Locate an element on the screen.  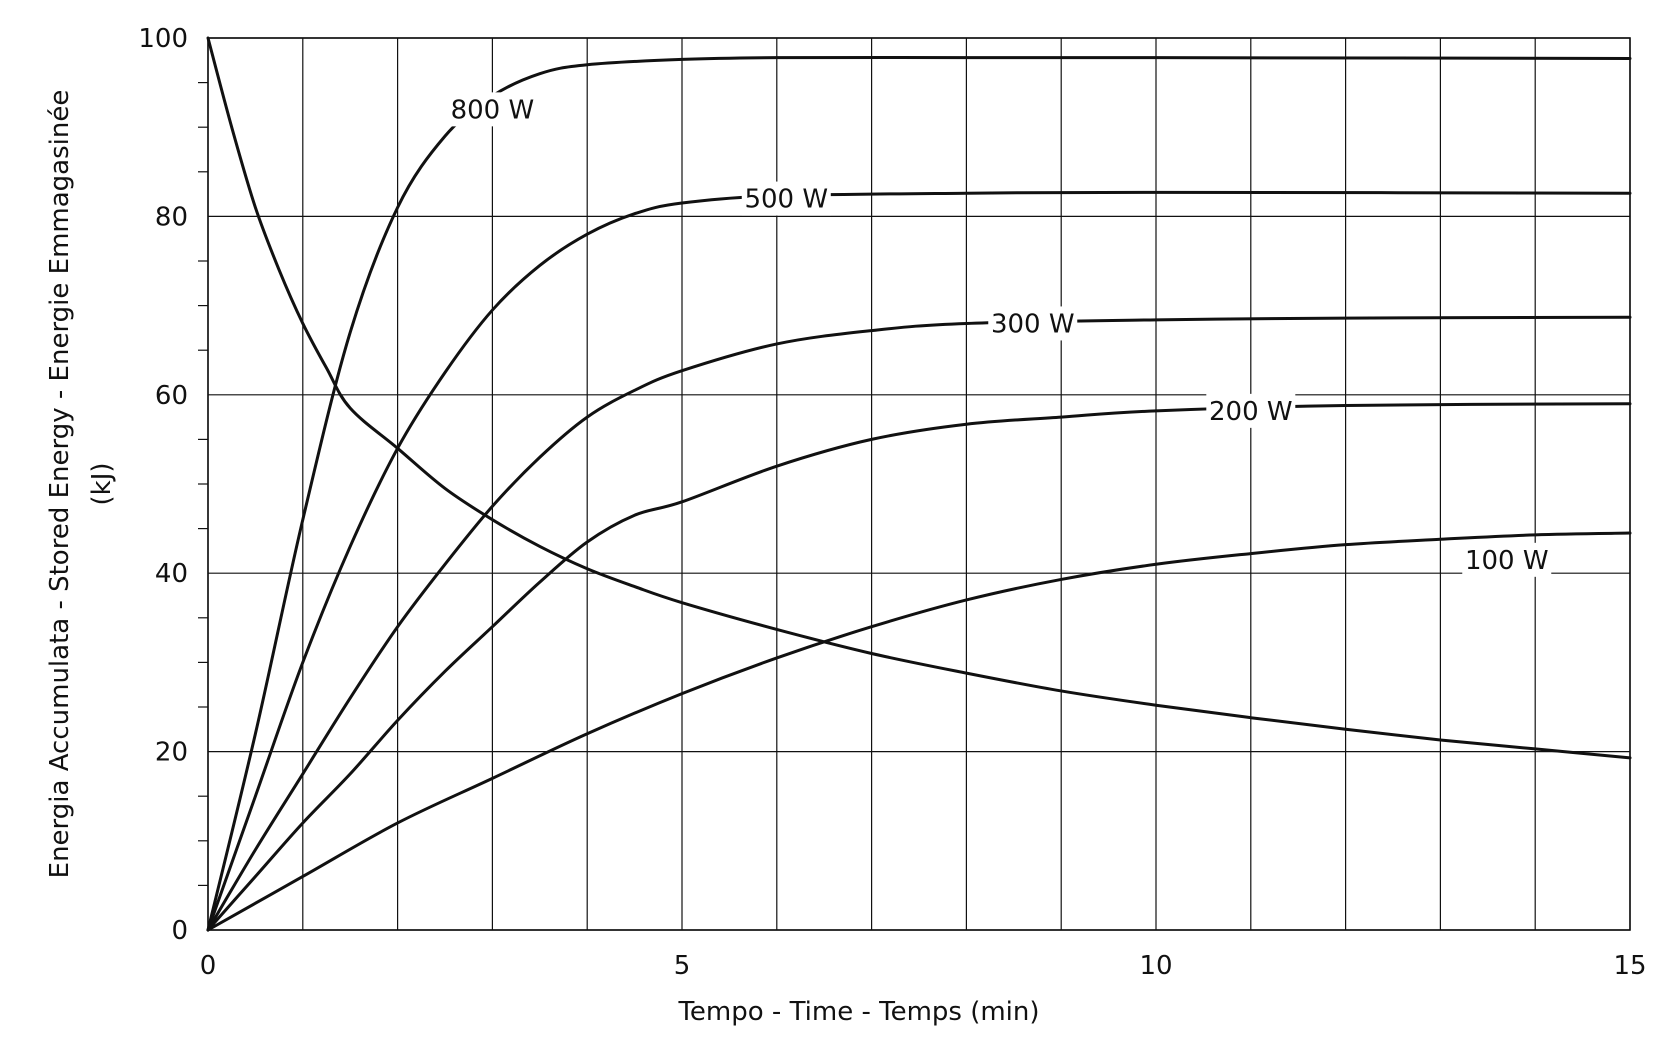
y-tick-label: 20 is located at coordinates (171, 753).